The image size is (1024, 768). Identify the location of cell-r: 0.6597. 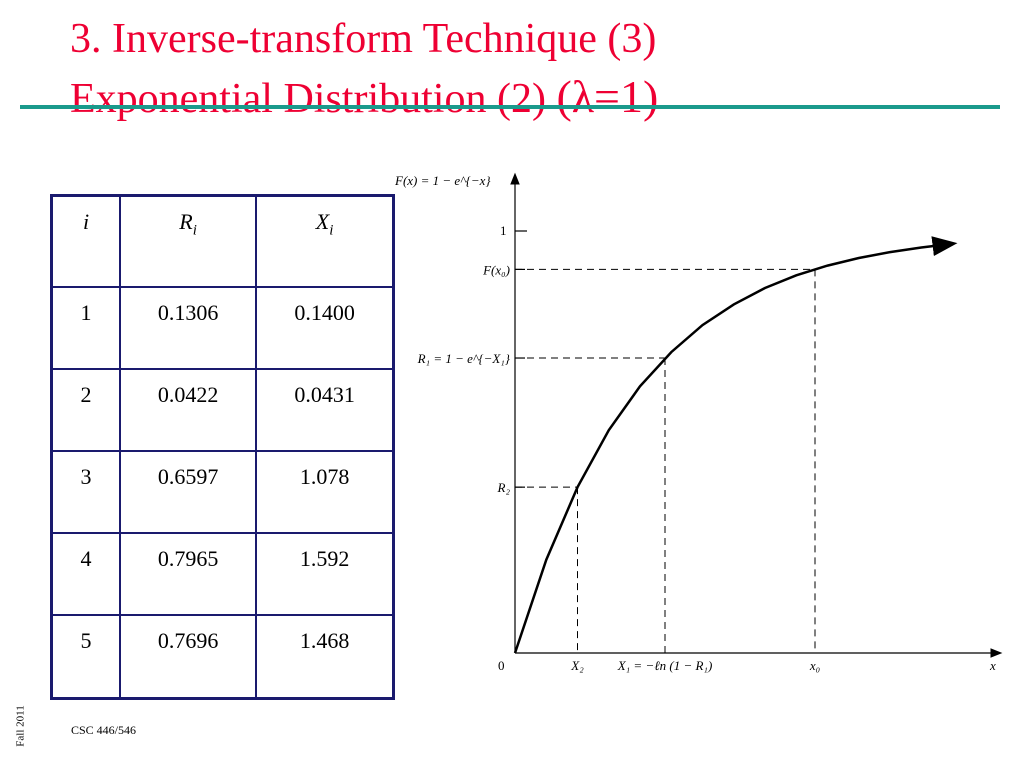
(188, 492).